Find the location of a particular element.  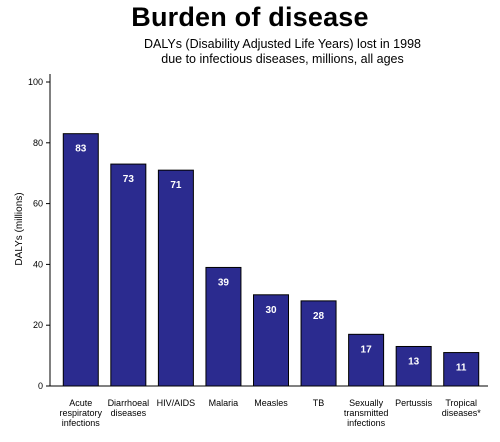

bar-value-label: 17 is located at coordinates (367, 349).